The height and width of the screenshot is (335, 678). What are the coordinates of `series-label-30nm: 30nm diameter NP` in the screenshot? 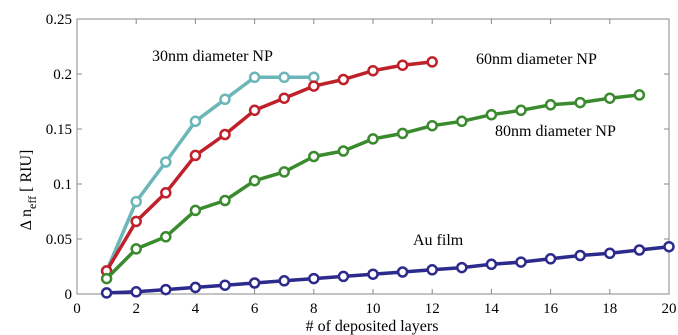 It's located at (212, 56).